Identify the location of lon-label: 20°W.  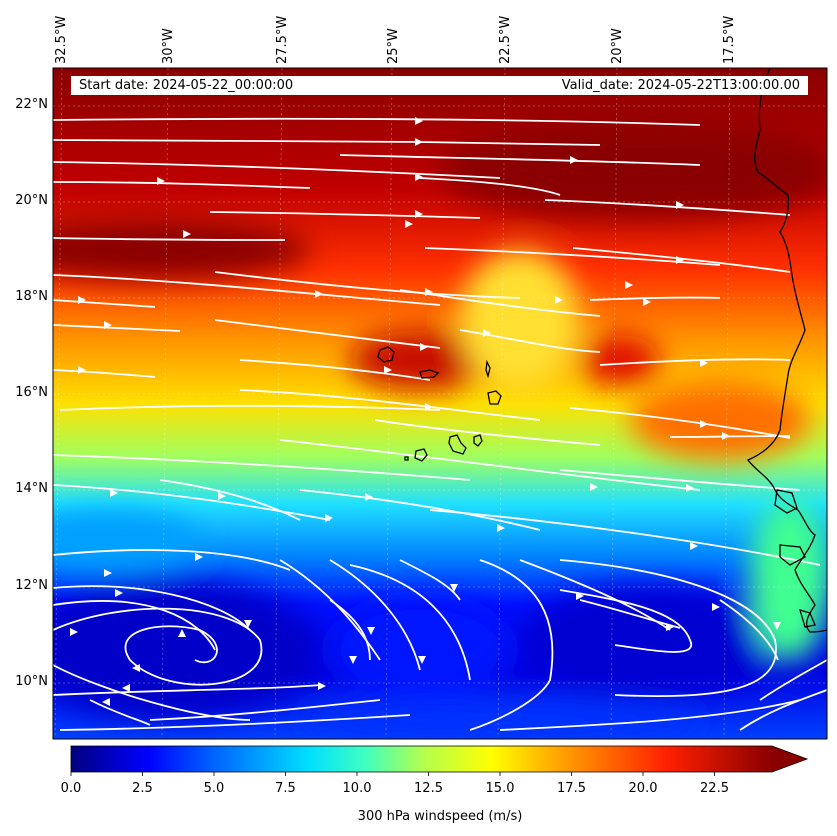
(617, 46).